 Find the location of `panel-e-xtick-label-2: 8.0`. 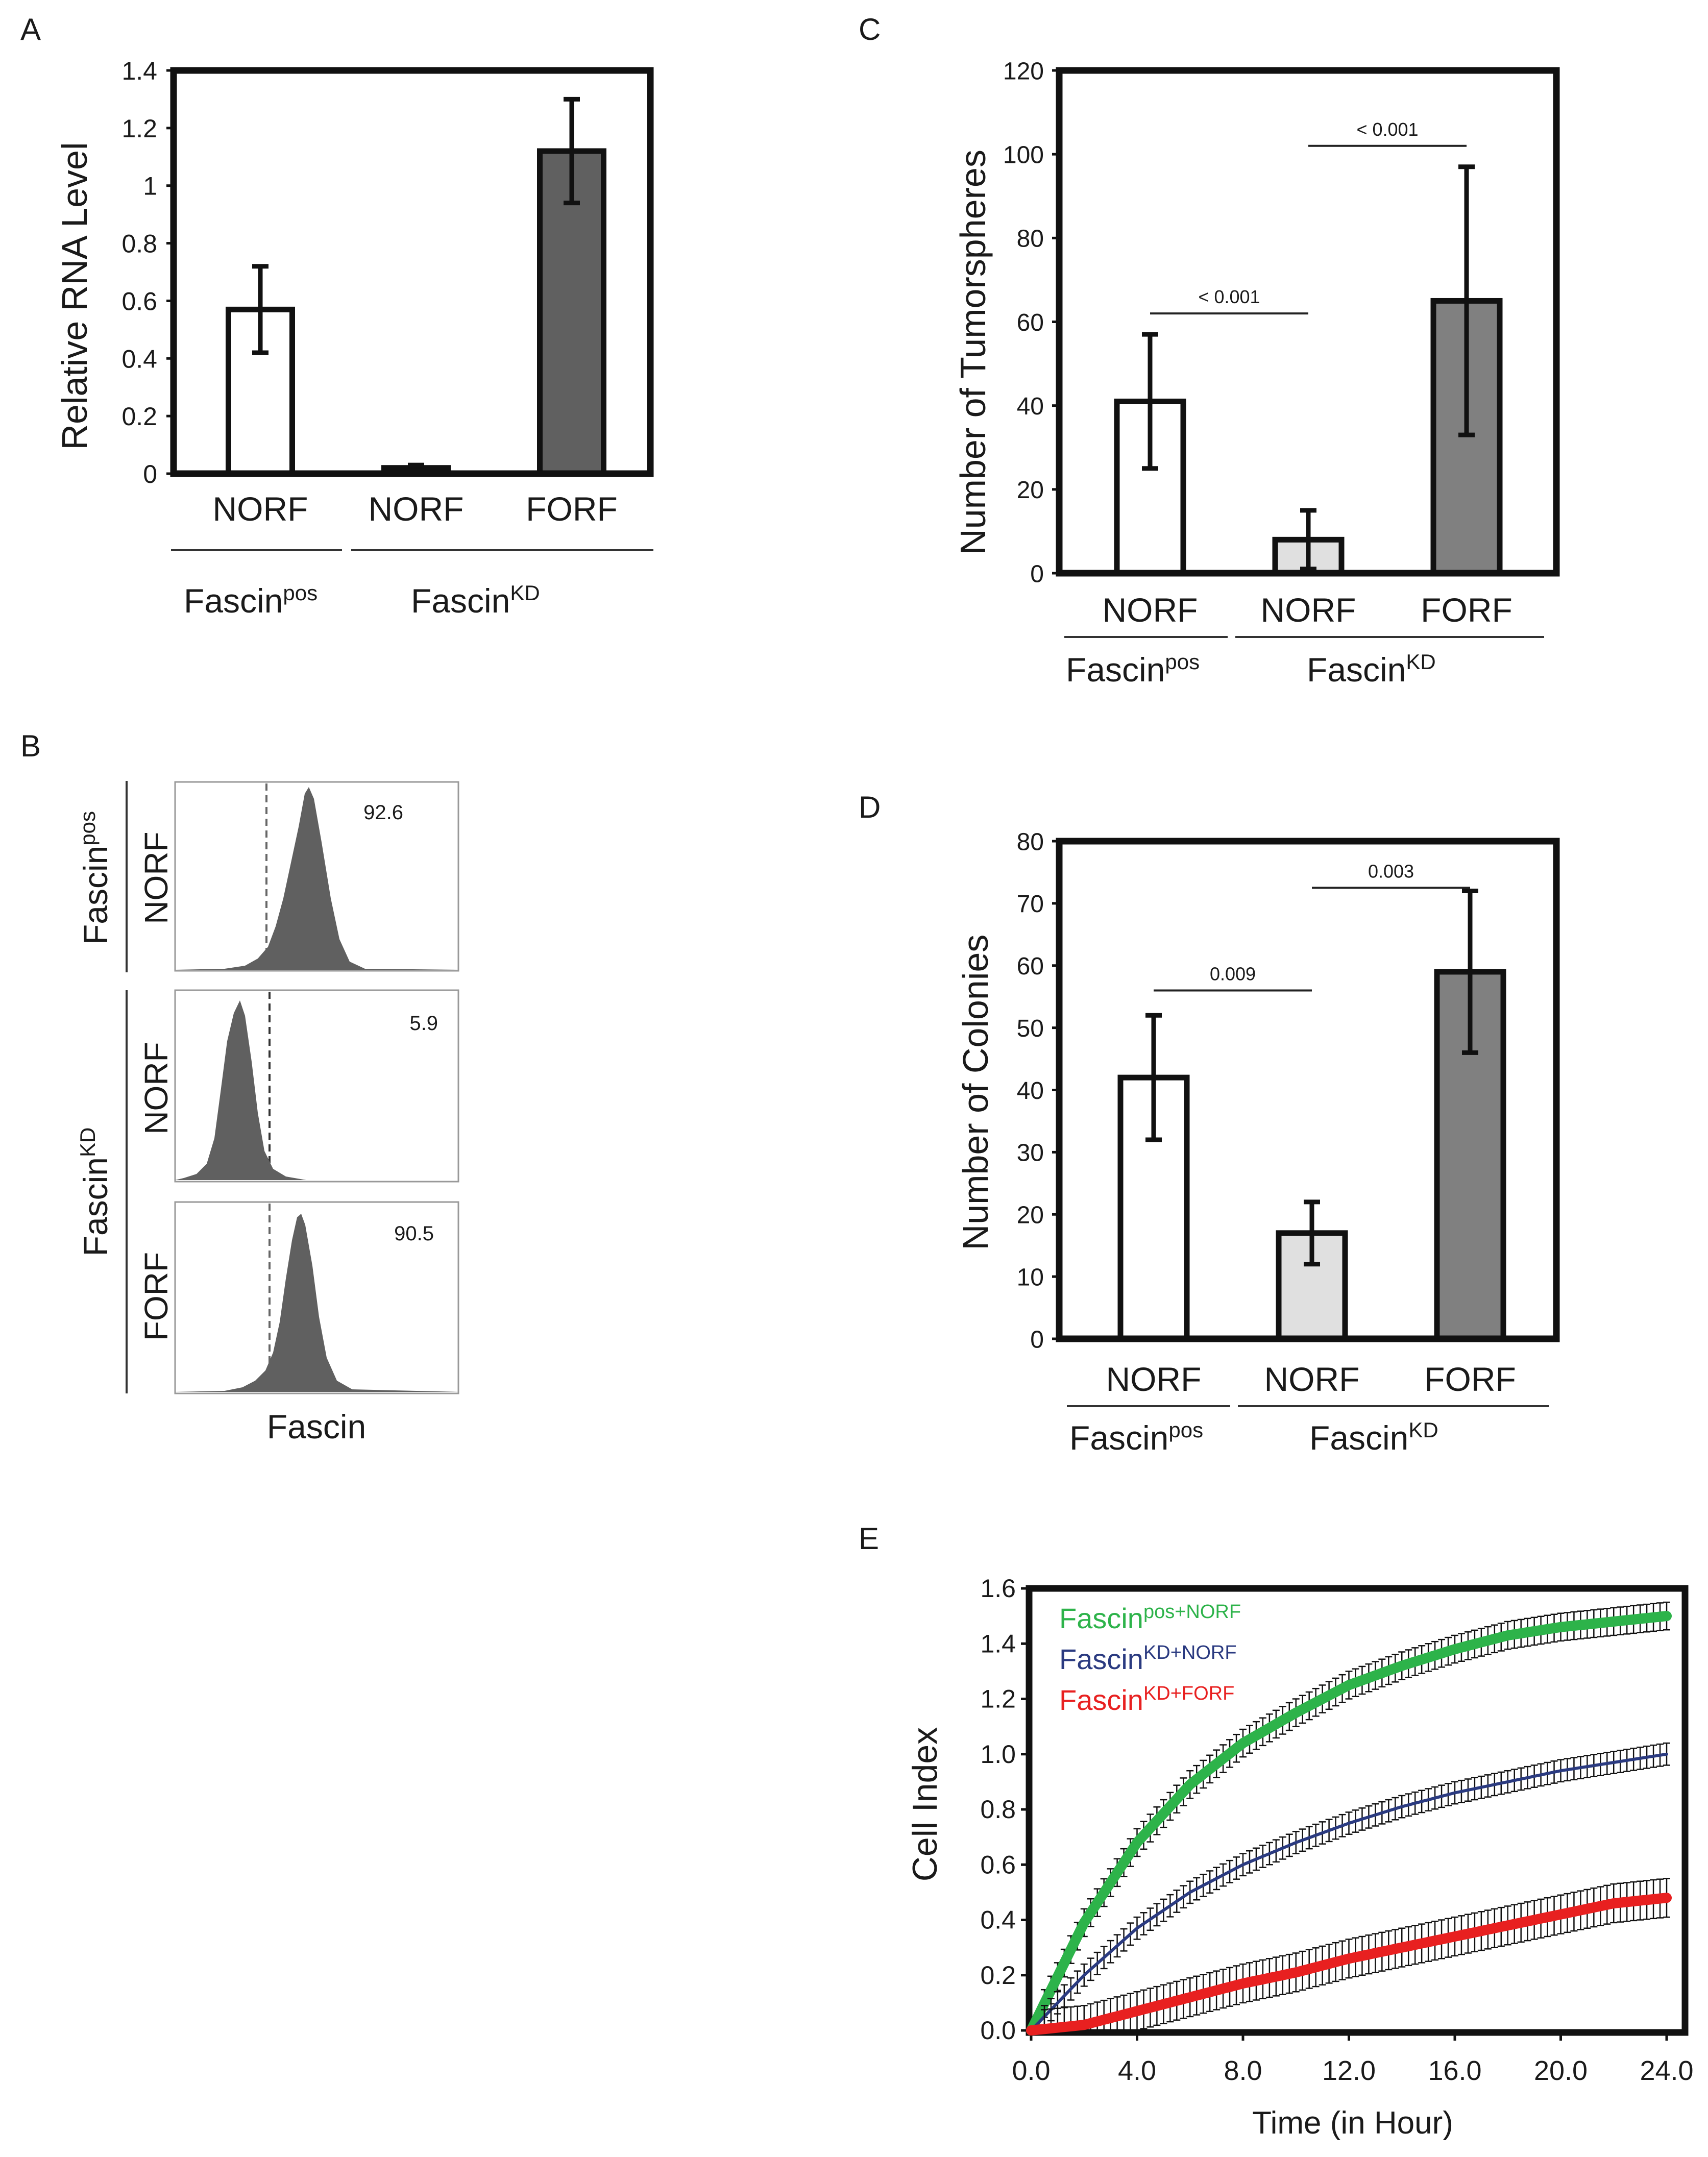

panel-e-xtick-label-2: 8.0 is located at coordinates (1243, 2070).